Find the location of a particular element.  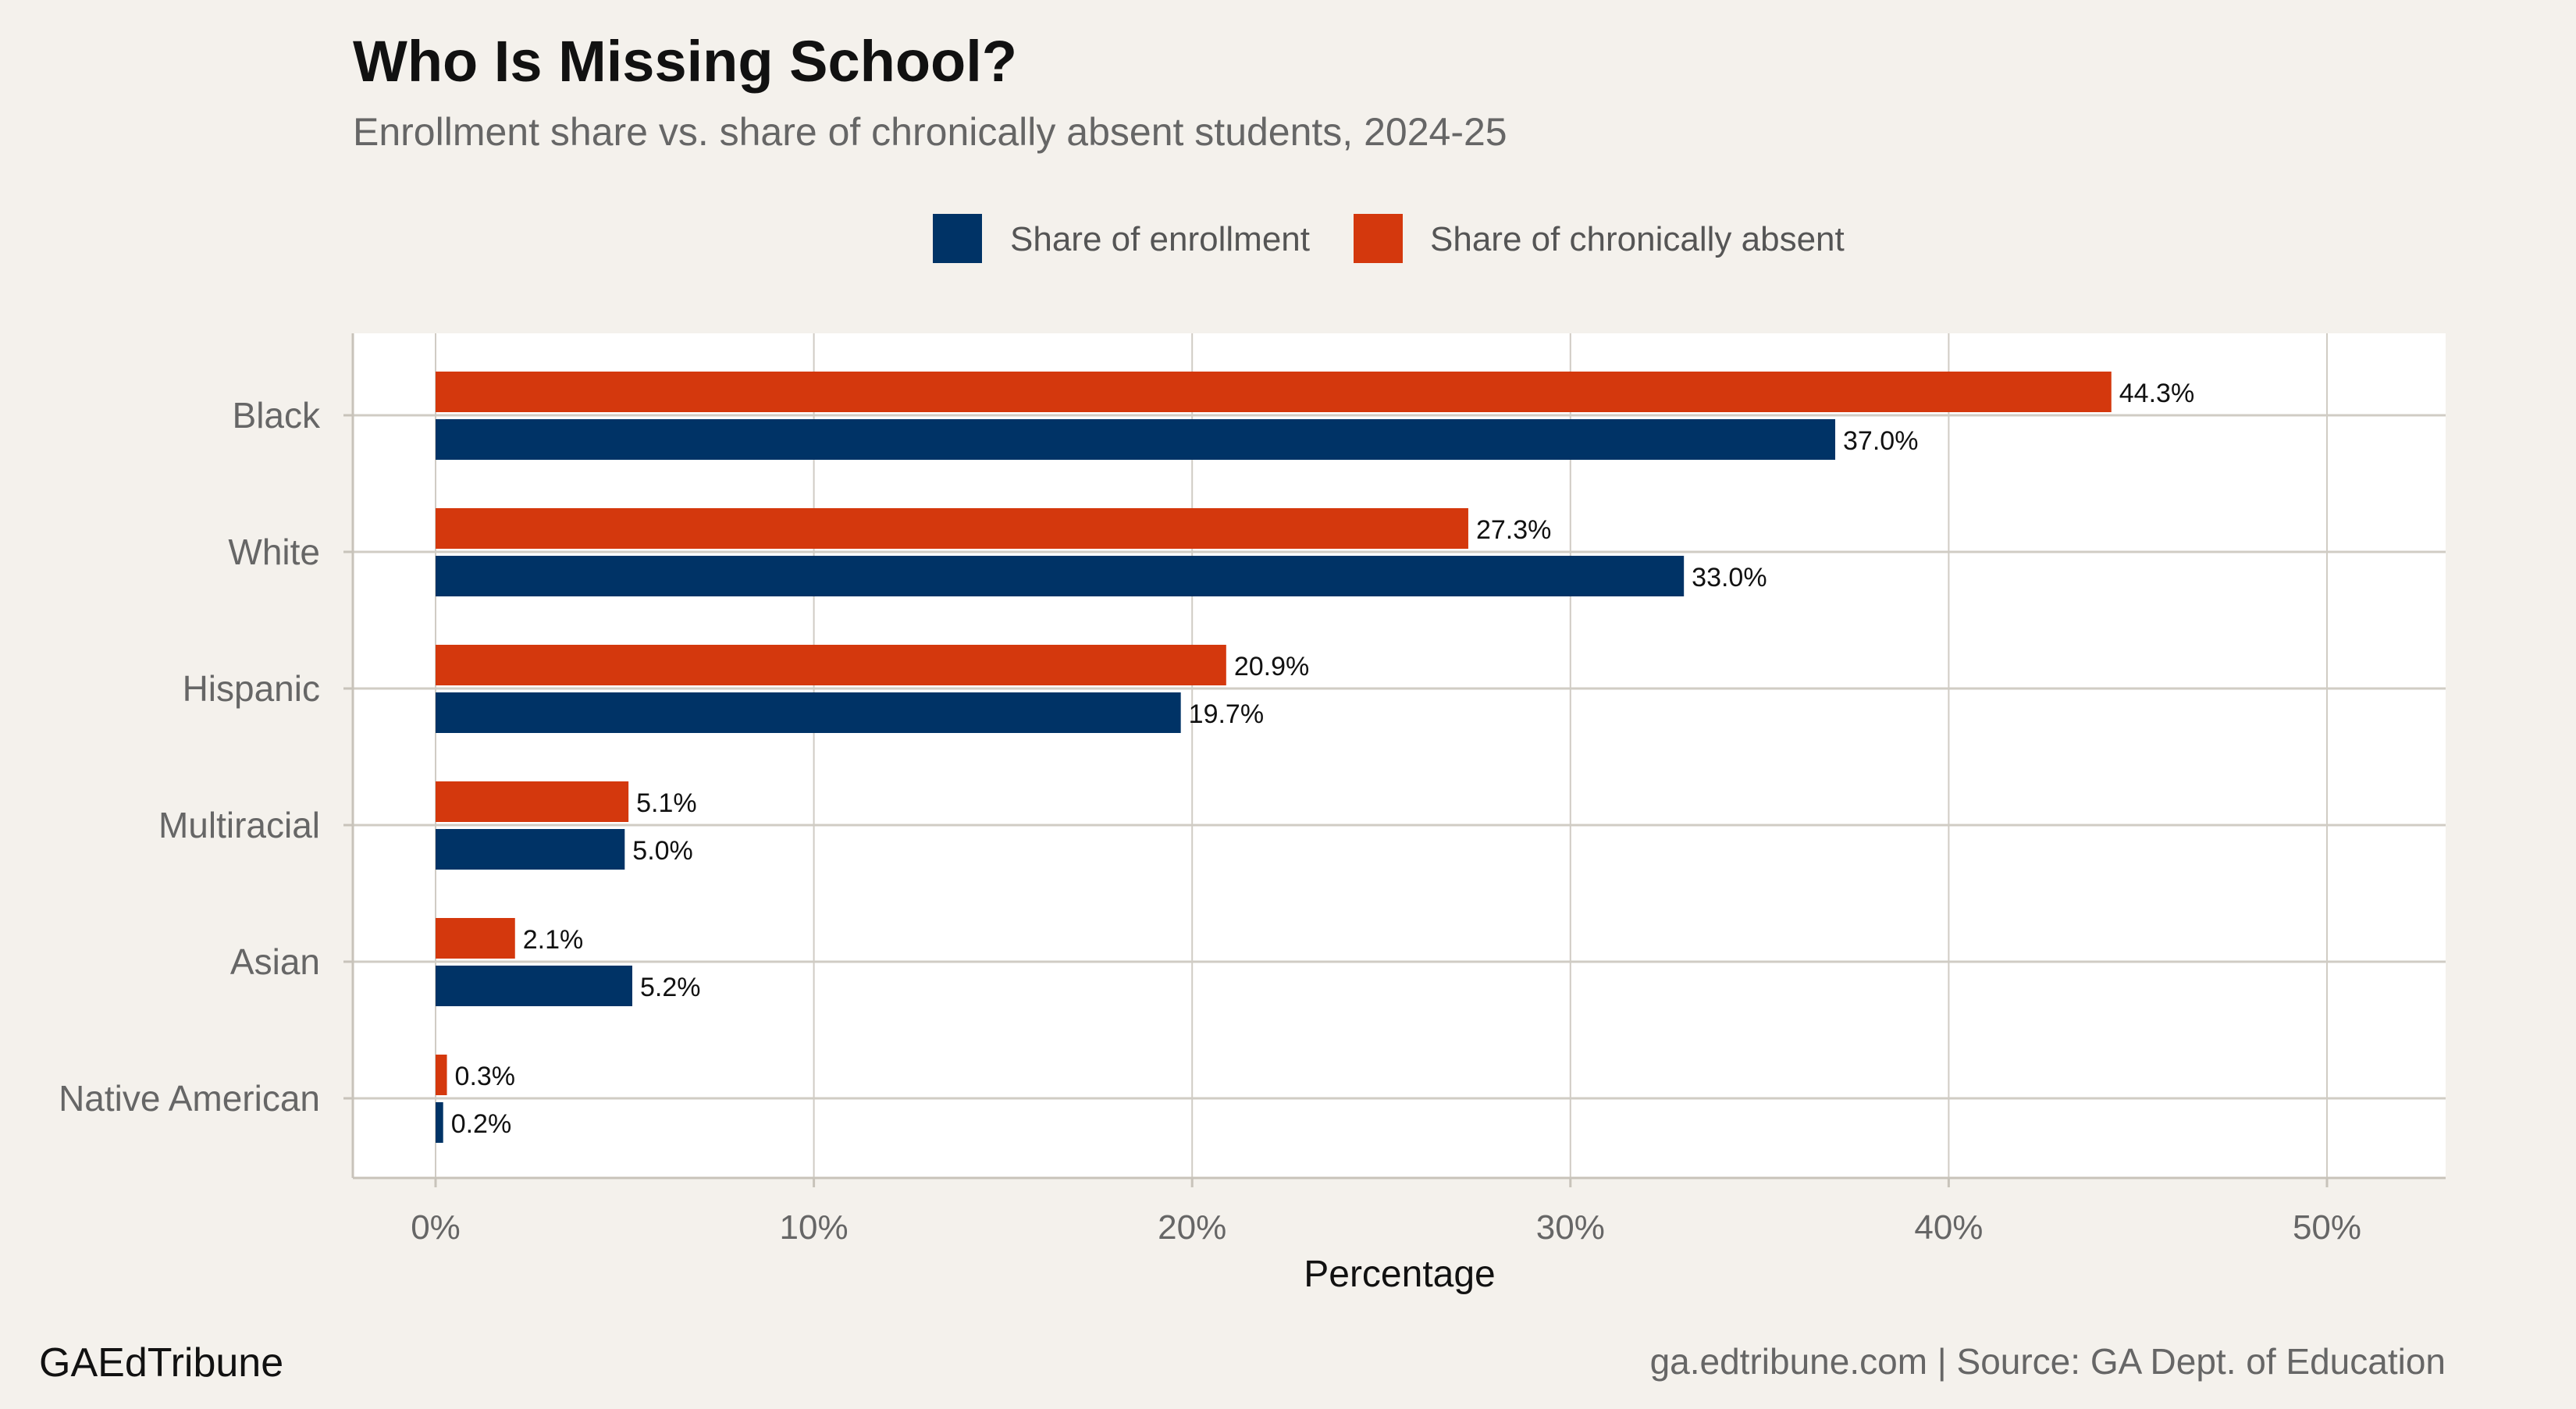

data-label-enrollment: 0.2% is located at coordinates (481, 1124).